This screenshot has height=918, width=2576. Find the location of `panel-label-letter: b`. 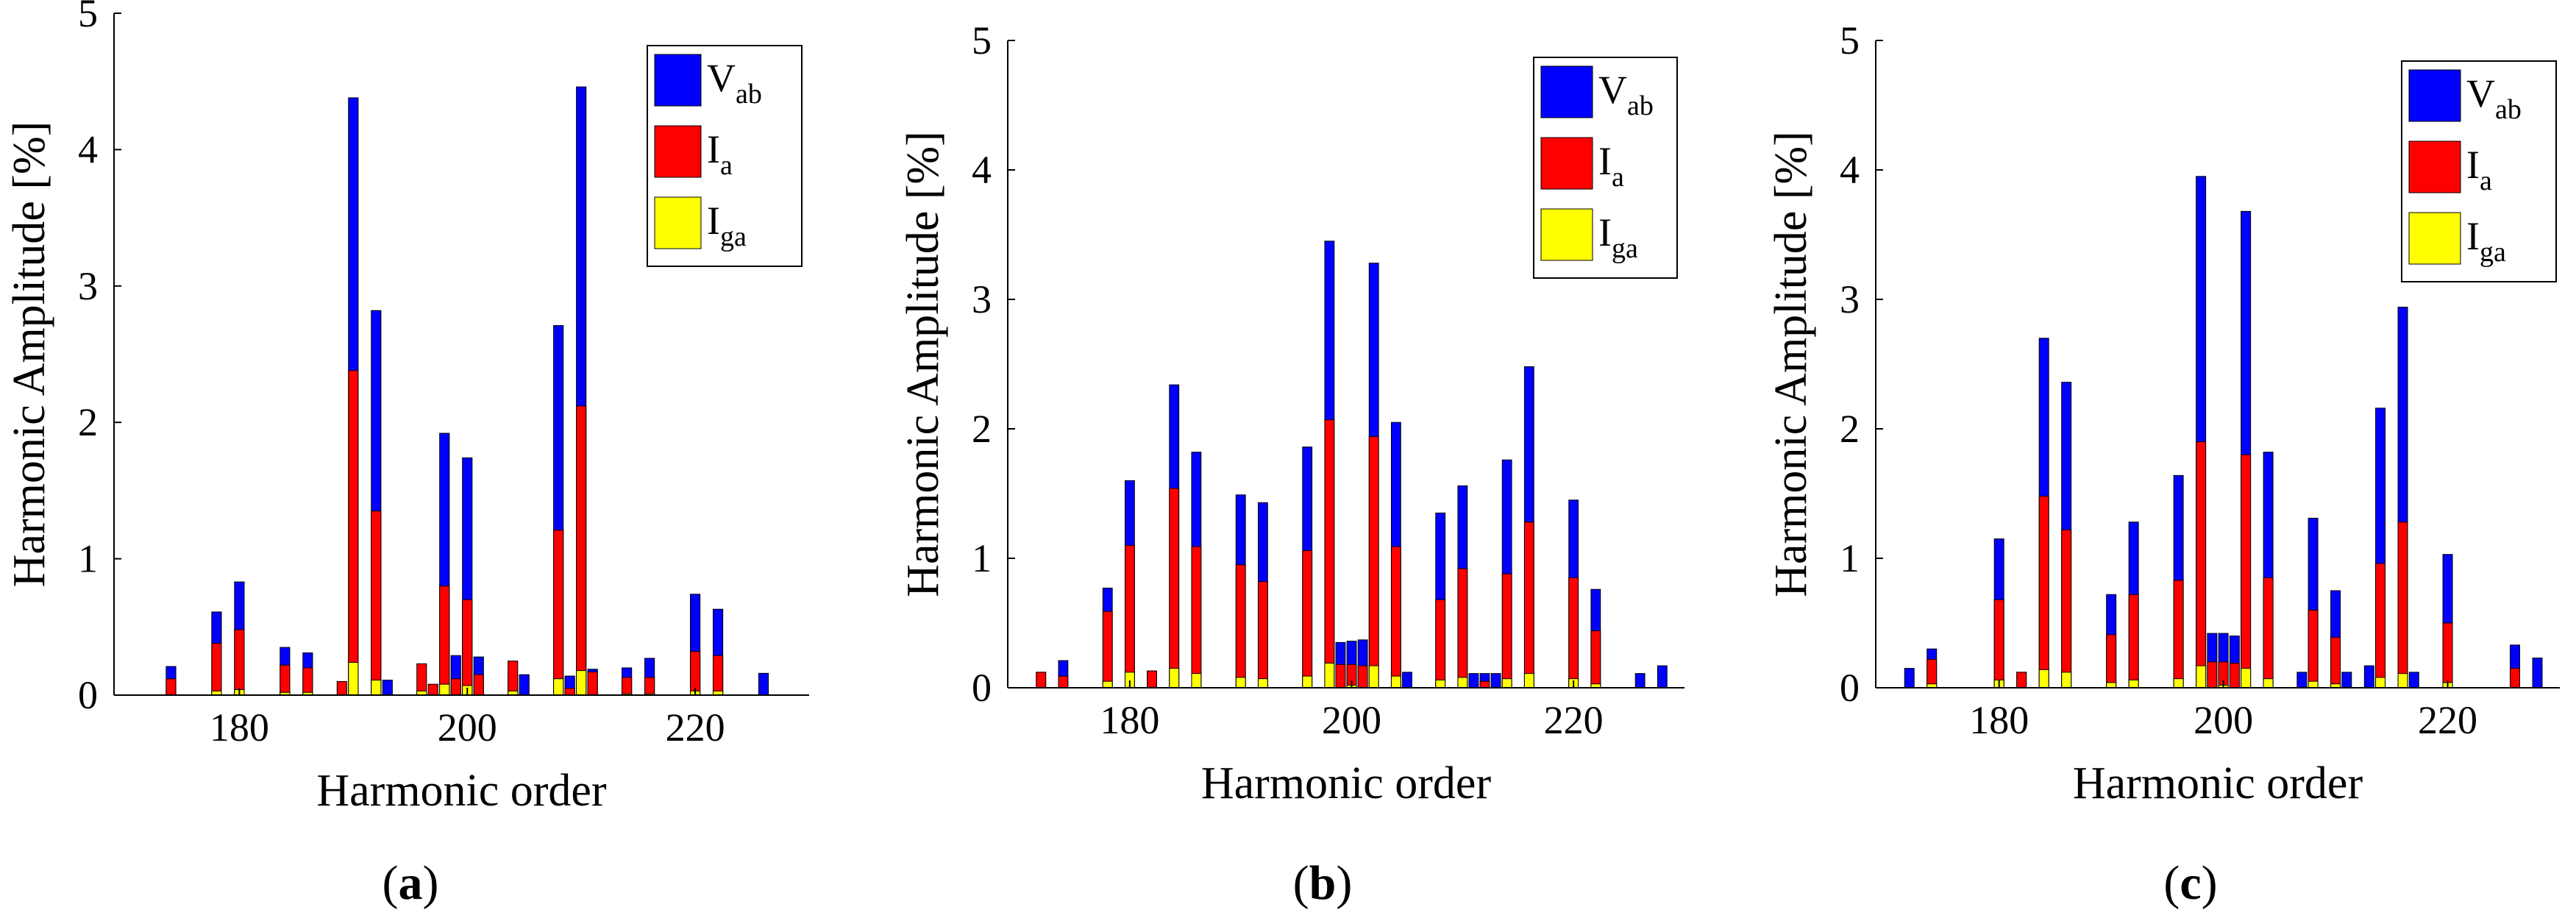

panel-label-letter: b is located at coordinates (1323, 883).